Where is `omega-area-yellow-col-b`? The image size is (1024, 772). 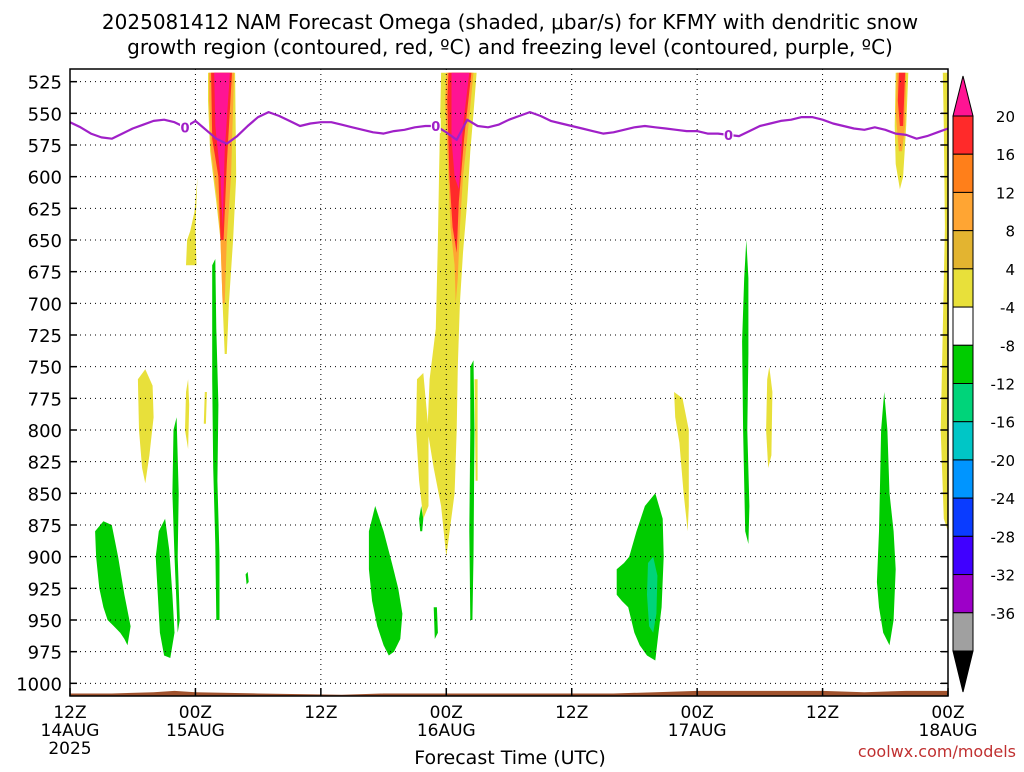
omega-area-yellow-col-b is located at coordinates (192, 221).